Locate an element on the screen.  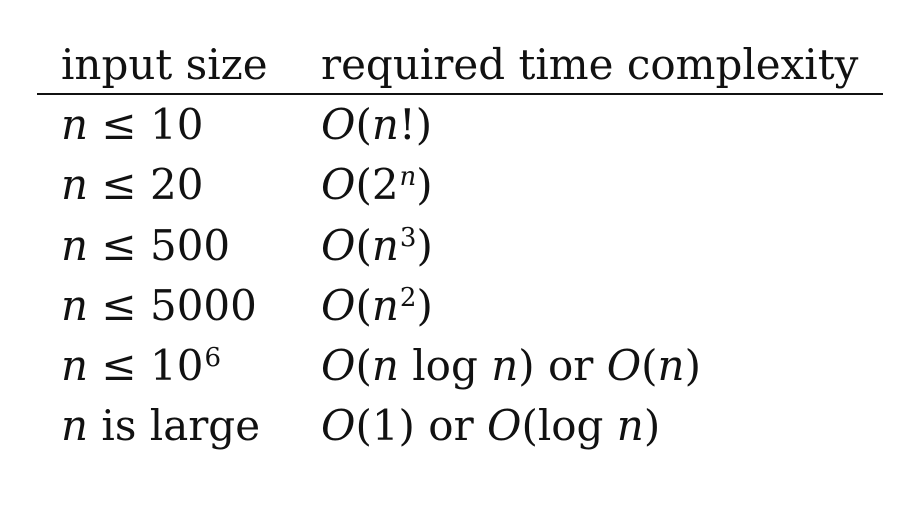
complexity-cell: O(n log n) or O(n) is located at coordinates (511, 366).